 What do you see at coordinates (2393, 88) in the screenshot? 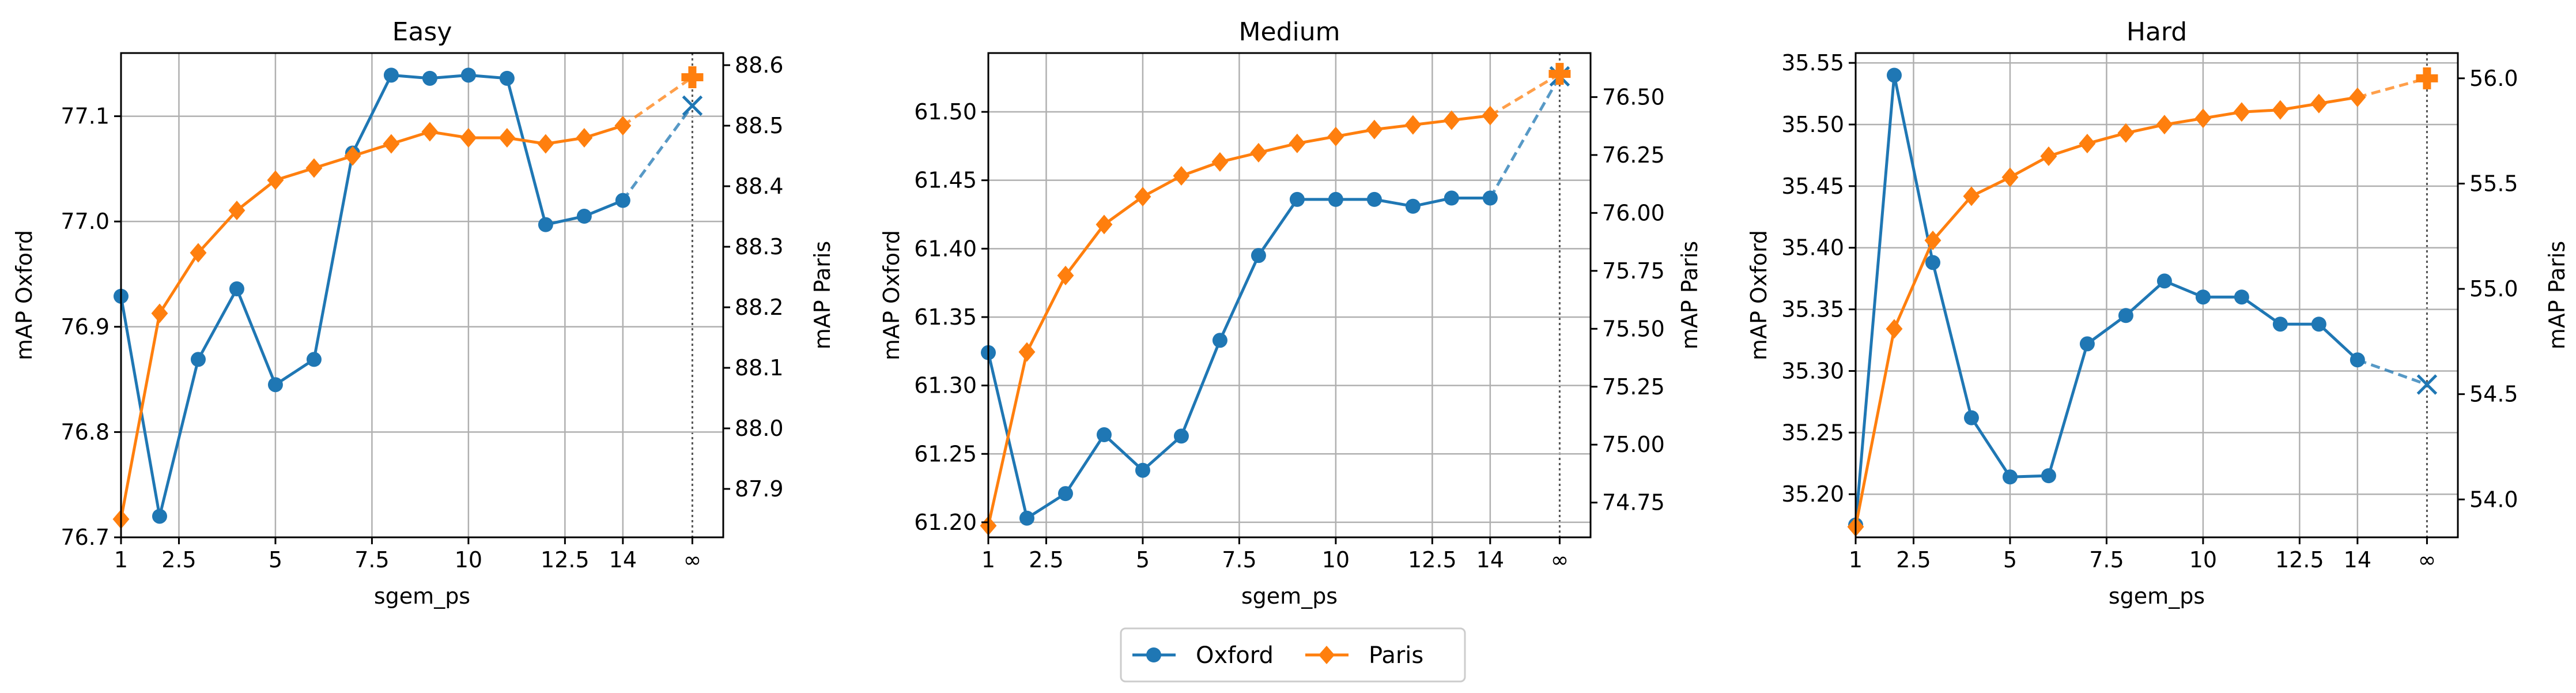
I see `series-extrapolation-paris` at bounding box center [2393, 88].